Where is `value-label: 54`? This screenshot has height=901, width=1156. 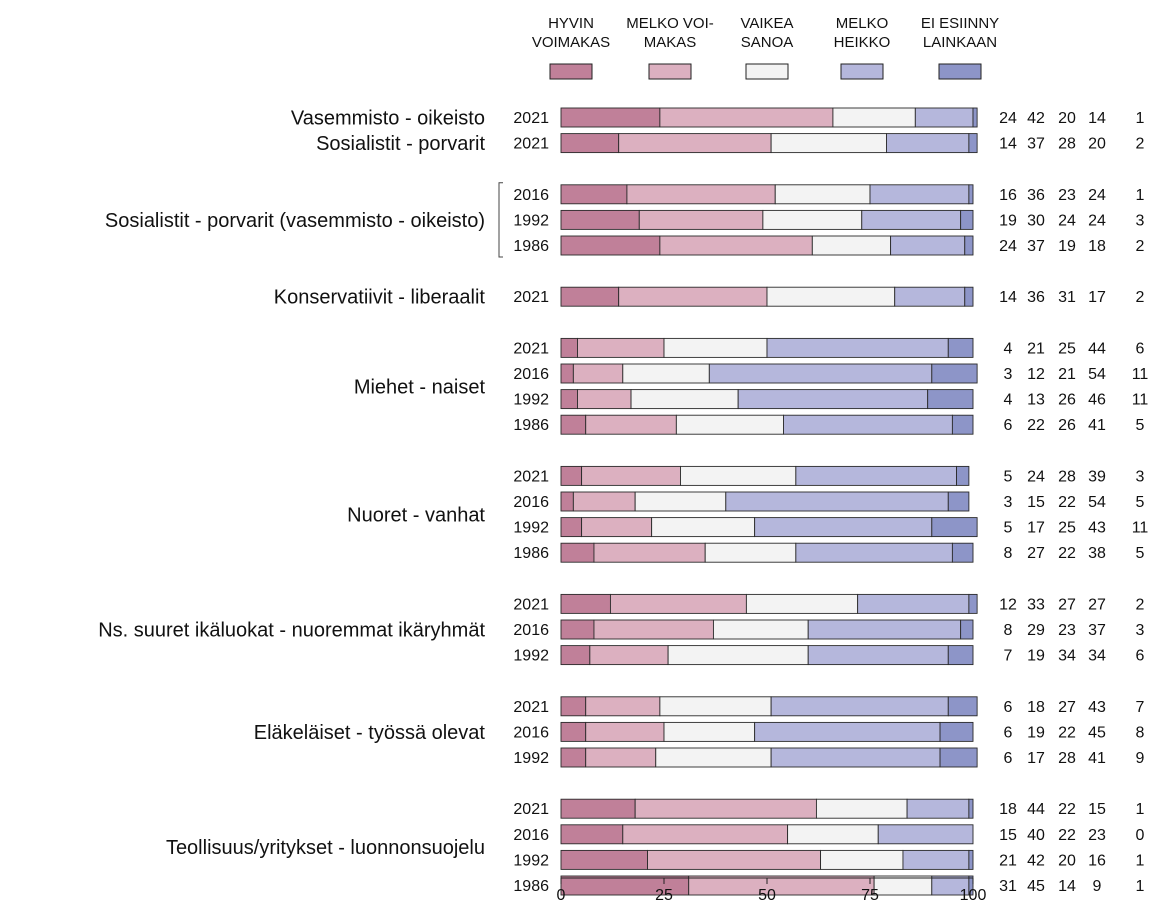 value-label: 54 is located at coordinates (1097, 374).